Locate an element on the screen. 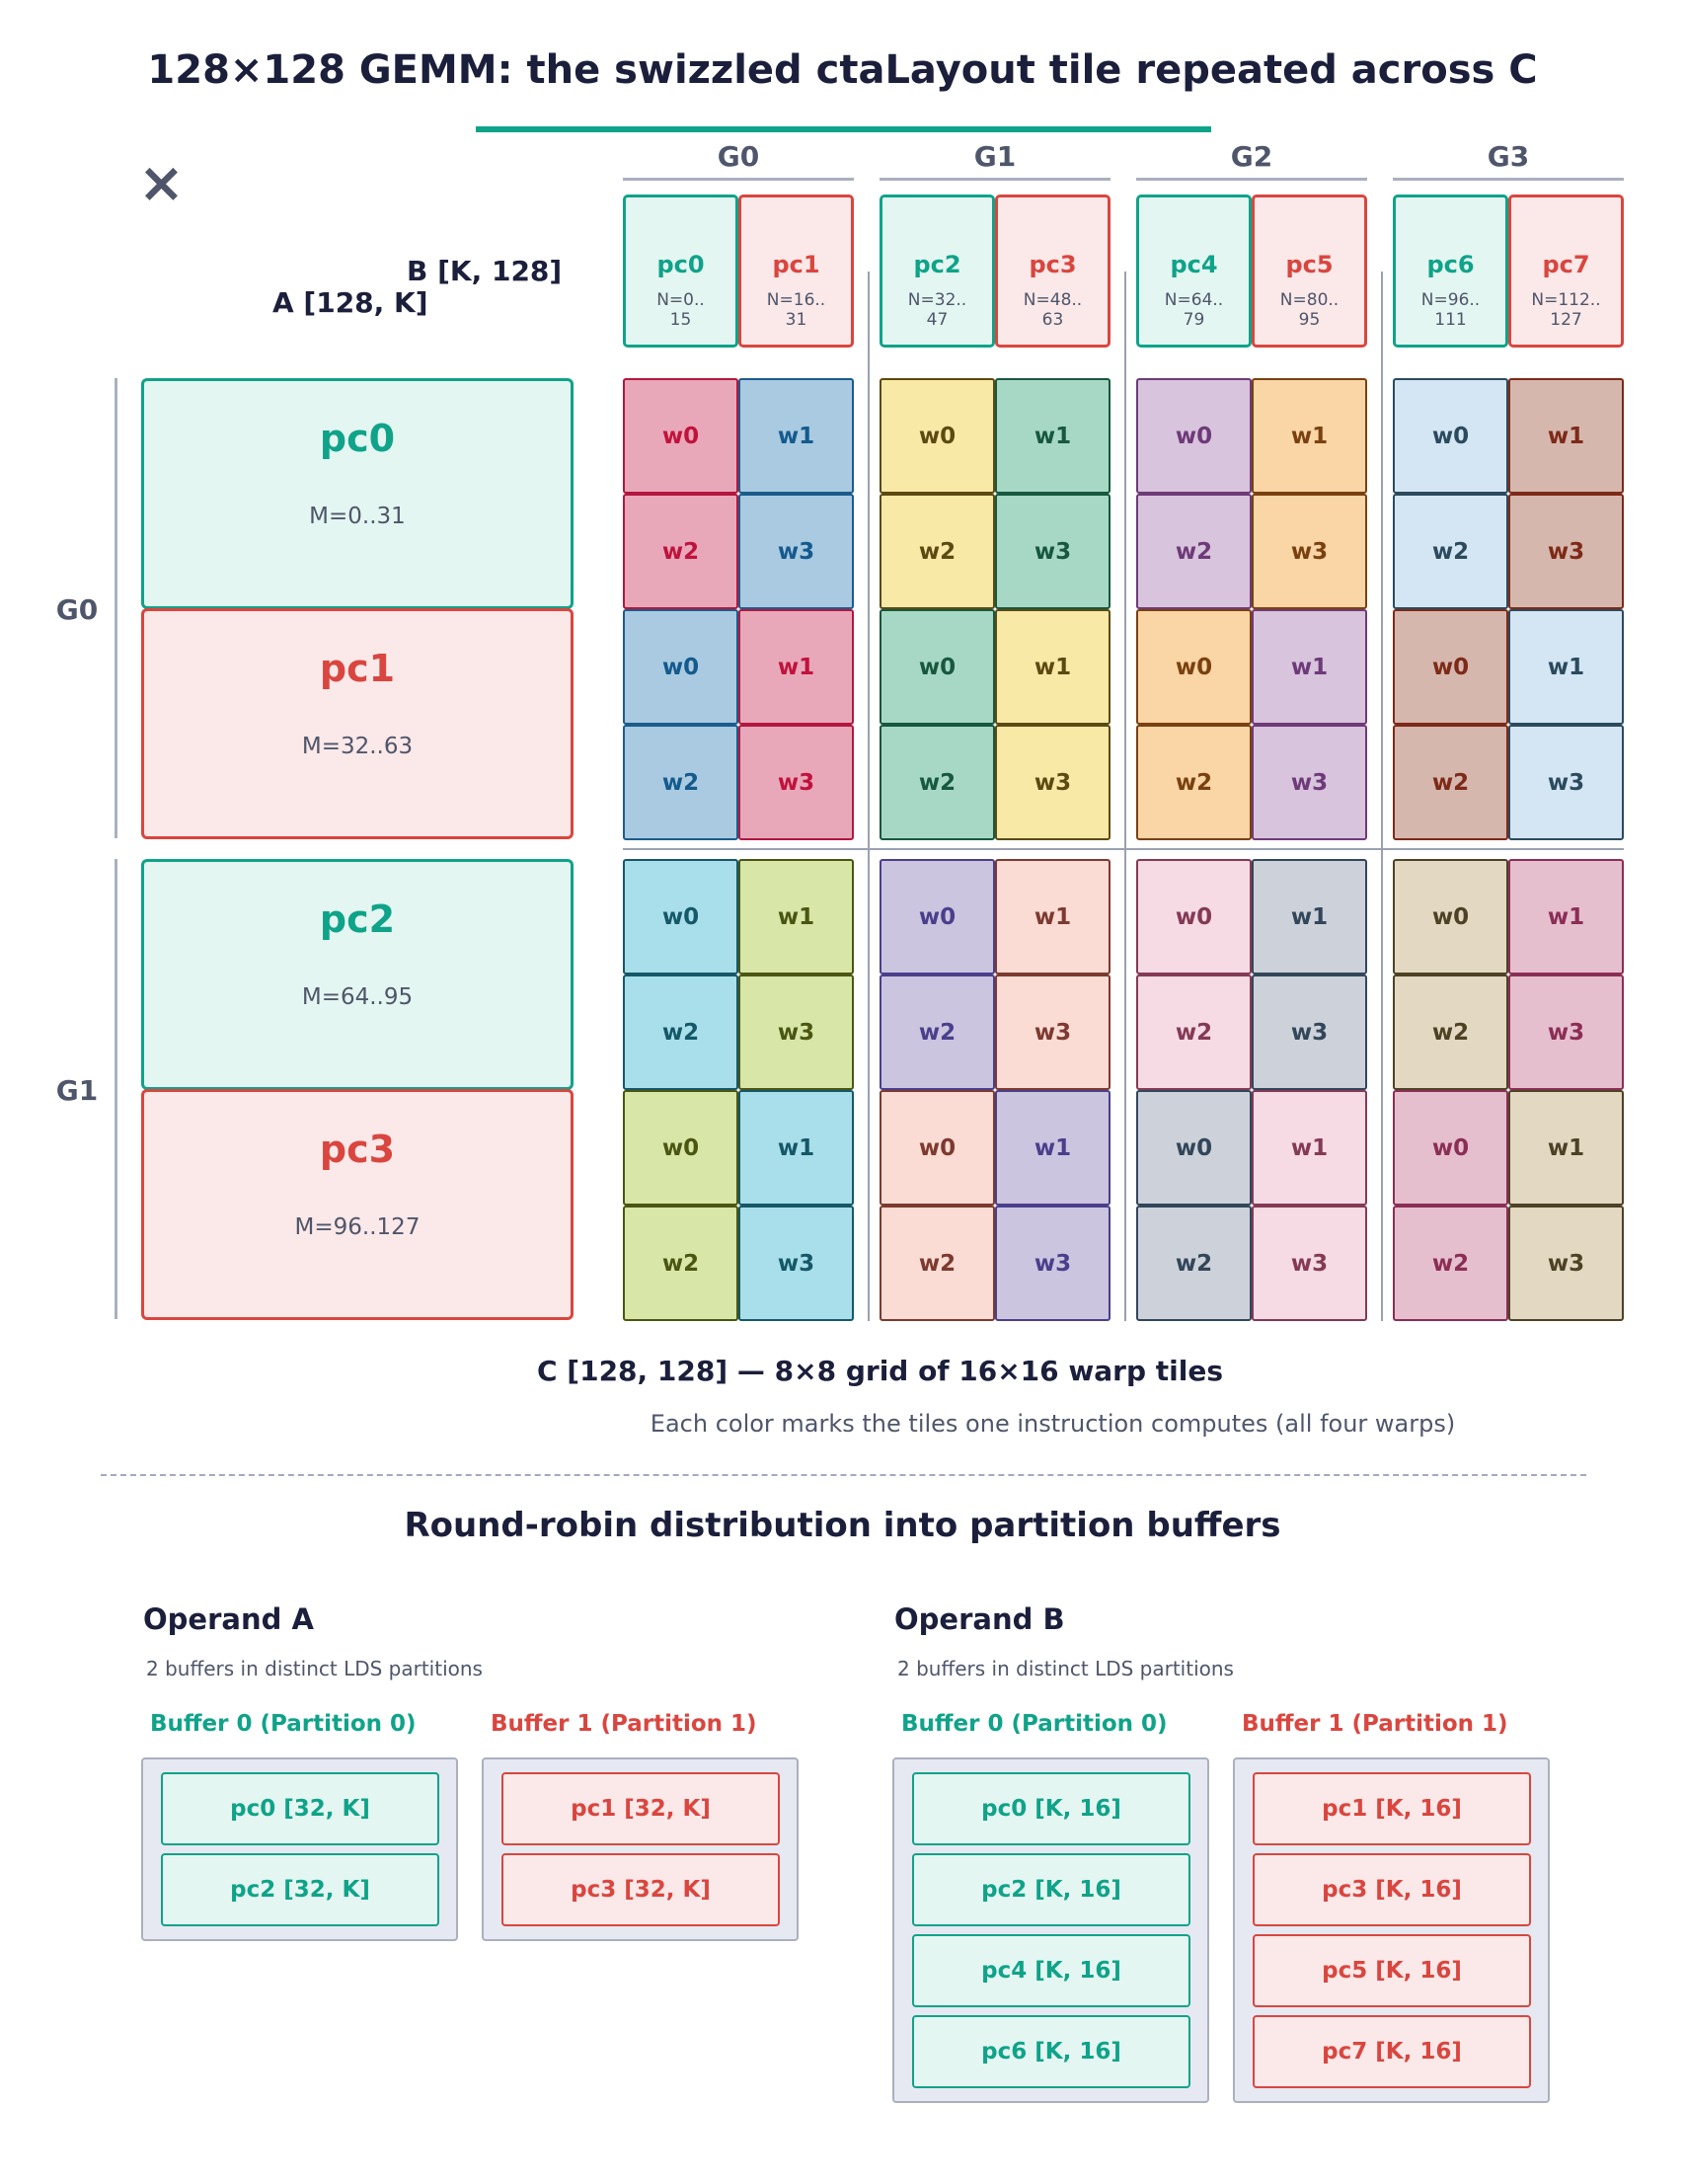 Image resolution: width=1685 pixels, height=2184 pixels. b-tile-name: pc0 is located at coordinates (681, 264).